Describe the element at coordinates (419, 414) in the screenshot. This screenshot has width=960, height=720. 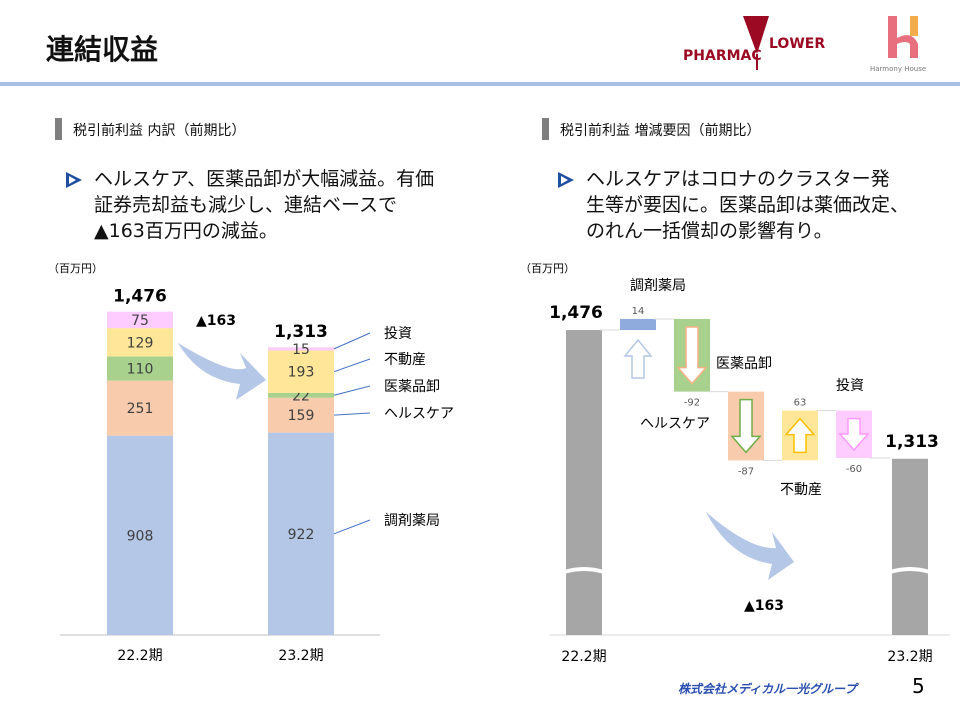
I see `series-label: ヘルスケア` at that location.